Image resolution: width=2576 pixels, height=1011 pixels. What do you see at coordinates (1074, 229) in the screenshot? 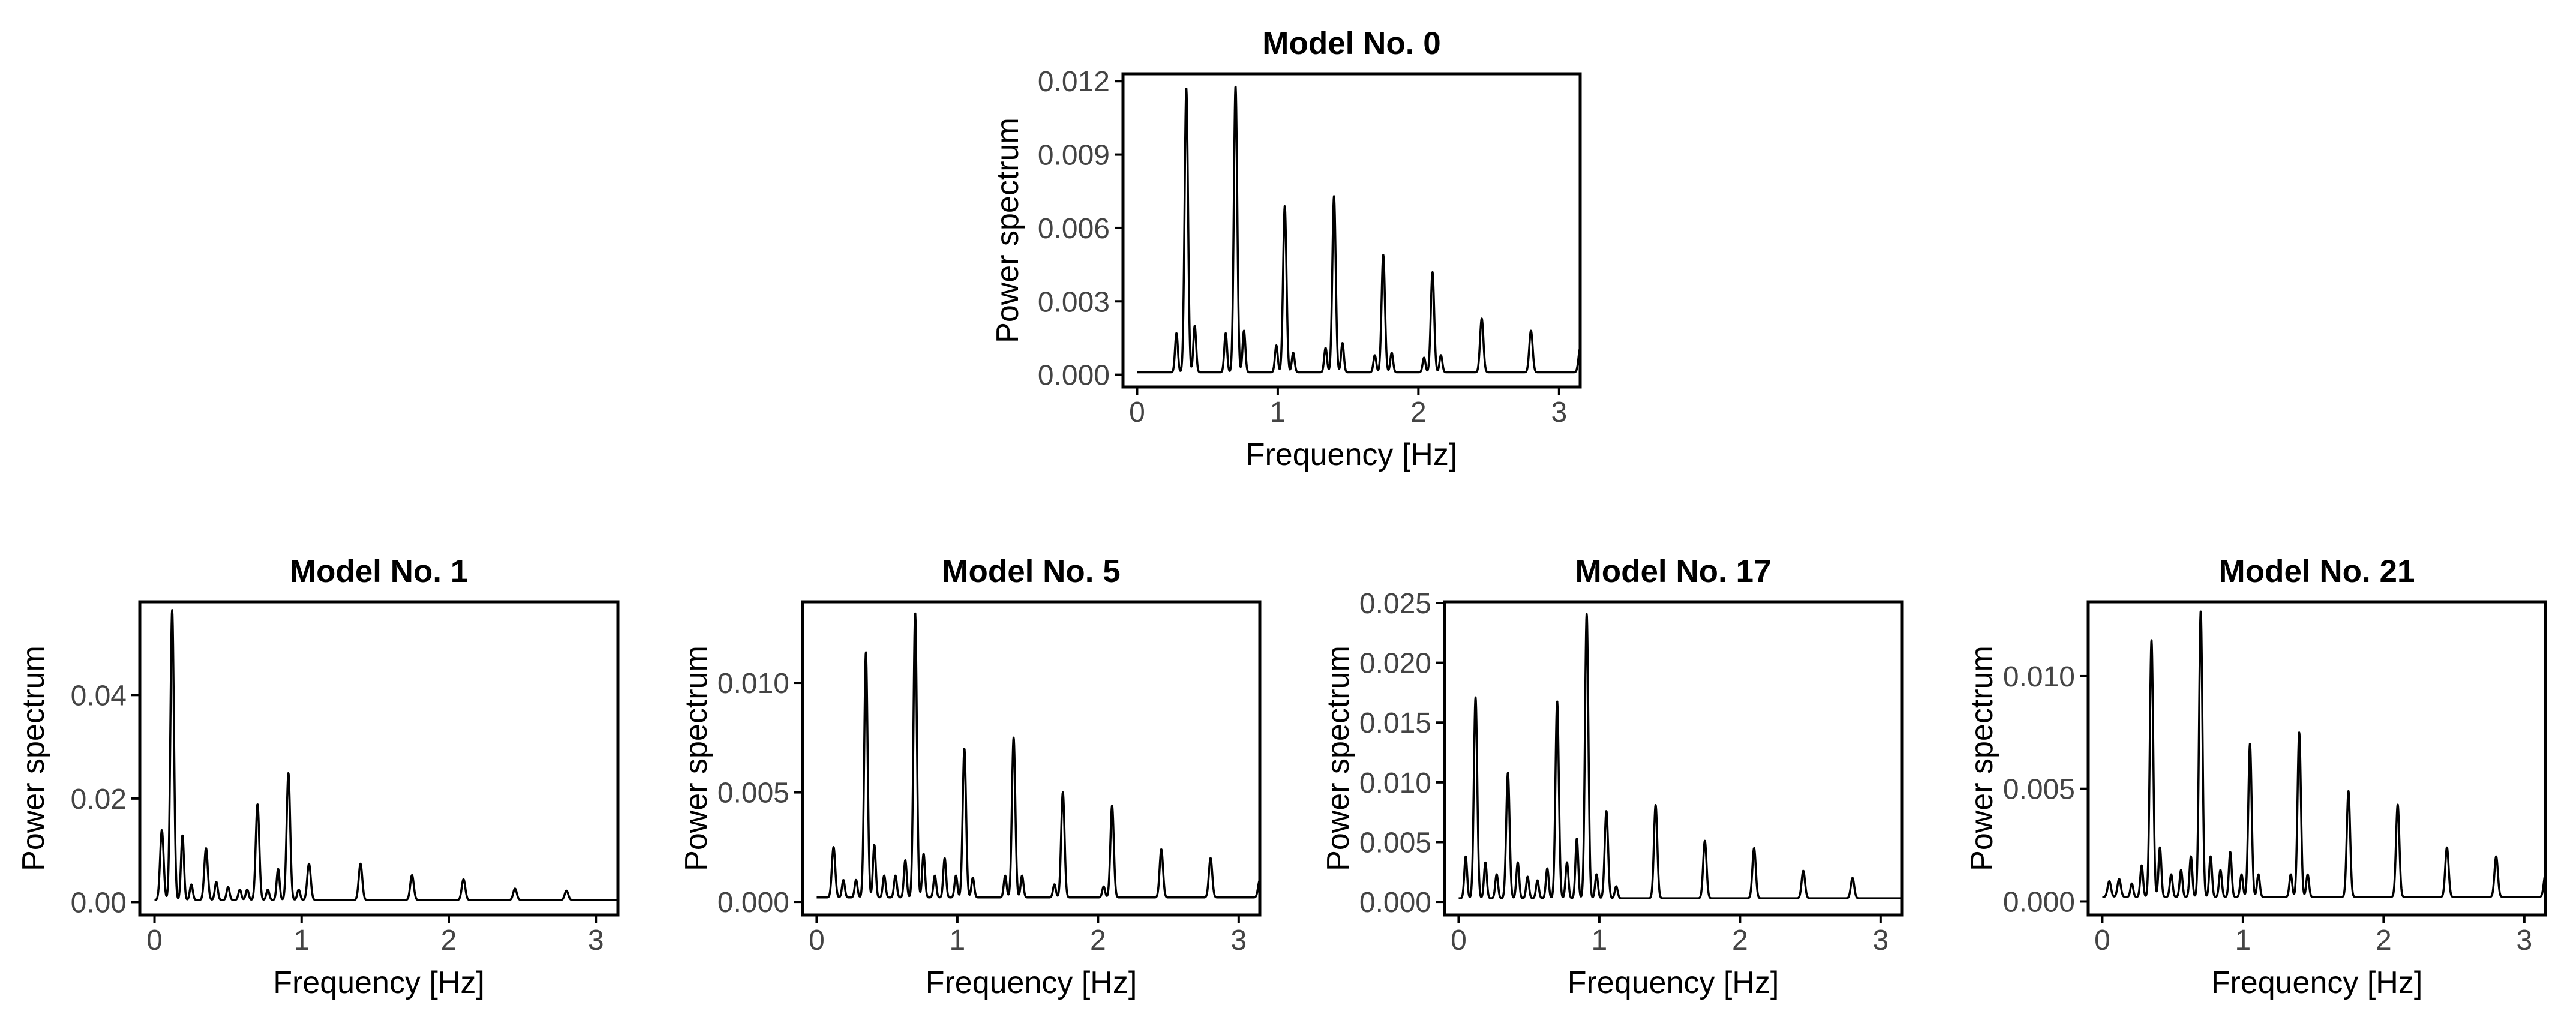
I see `y-tick-label: 0.006` at bounding box center [1074, 229].